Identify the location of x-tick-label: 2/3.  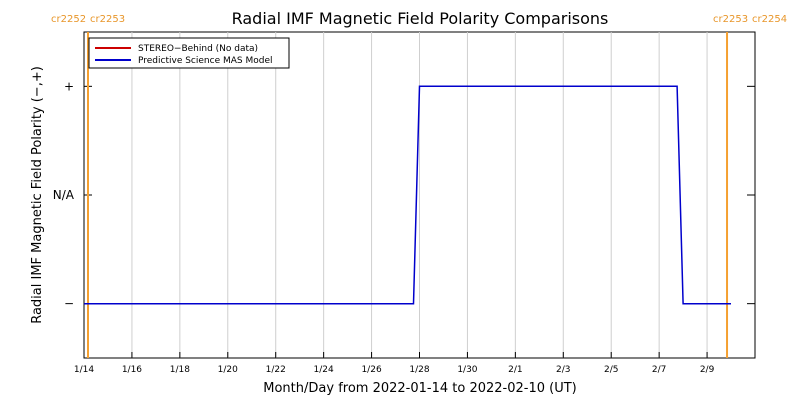
(563, 370).